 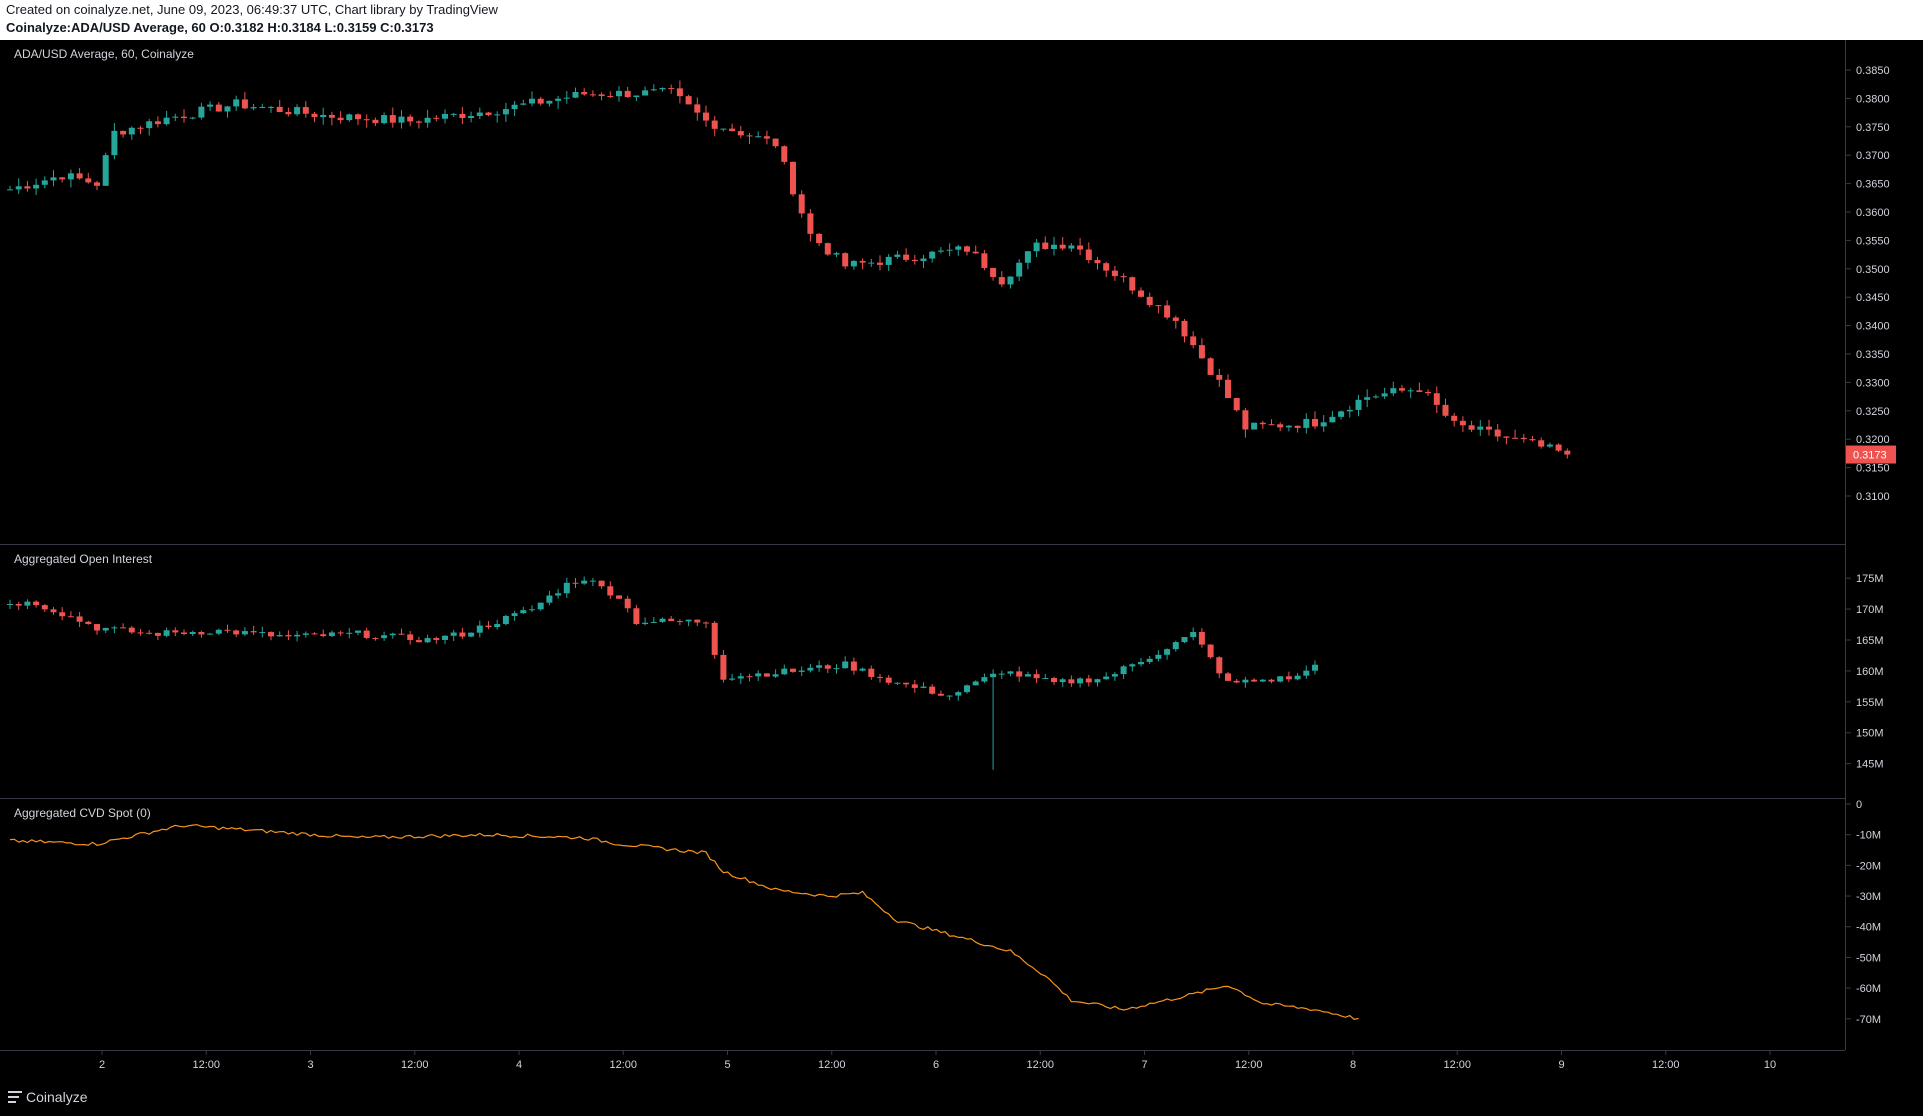 What do you see at coordinates (274, 27) in the screenshot?
I see `high-label: H:` at bounding box center [274, 27].